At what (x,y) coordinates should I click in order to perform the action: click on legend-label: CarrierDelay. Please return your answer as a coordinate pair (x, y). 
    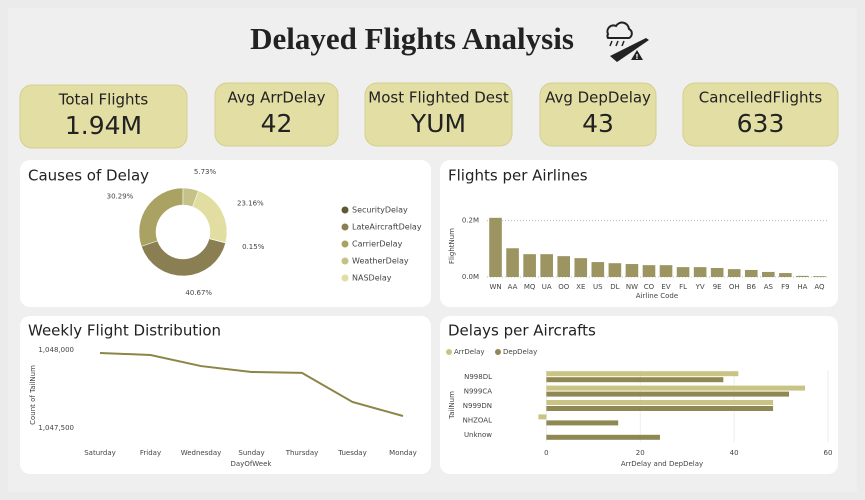
    Looking at the image, I should click on (377, 244).